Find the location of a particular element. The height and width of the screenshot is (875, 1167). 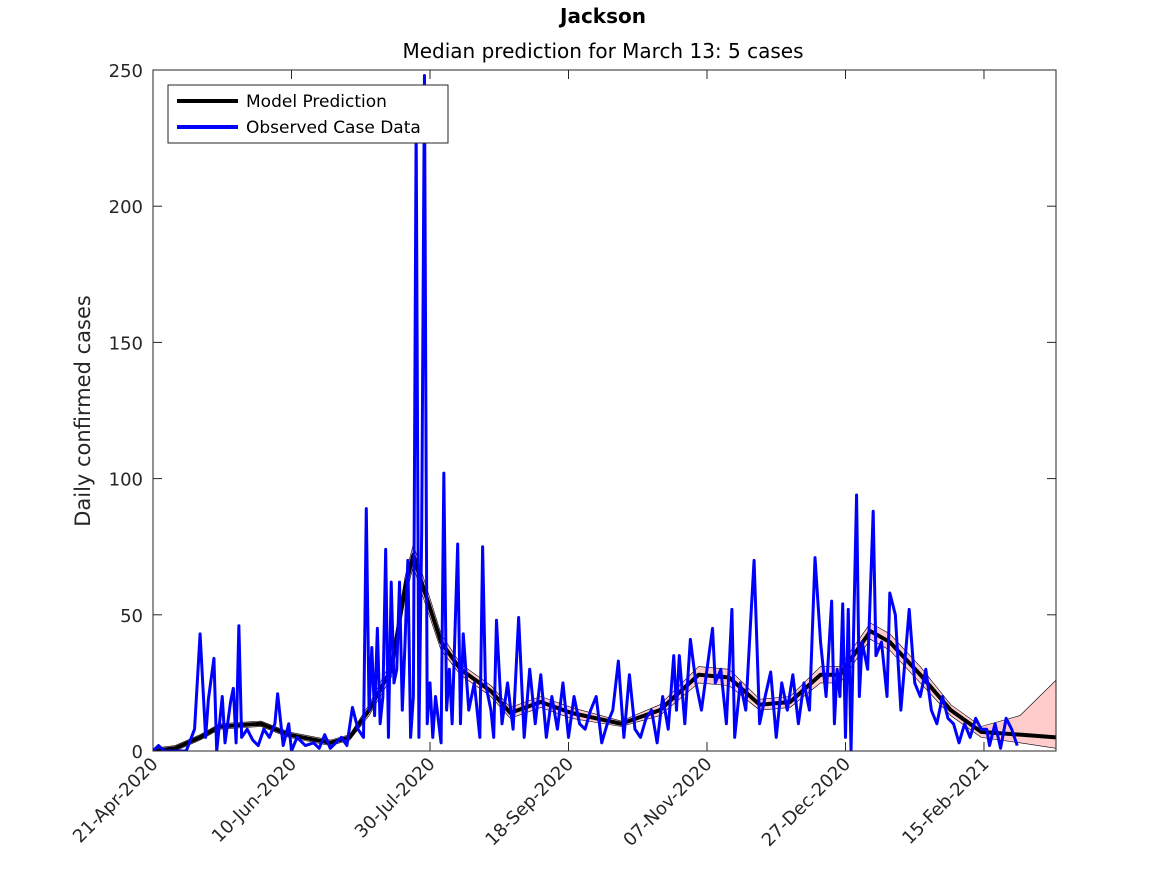

y-tick-label: 100 is located at coordinates (126, 480).